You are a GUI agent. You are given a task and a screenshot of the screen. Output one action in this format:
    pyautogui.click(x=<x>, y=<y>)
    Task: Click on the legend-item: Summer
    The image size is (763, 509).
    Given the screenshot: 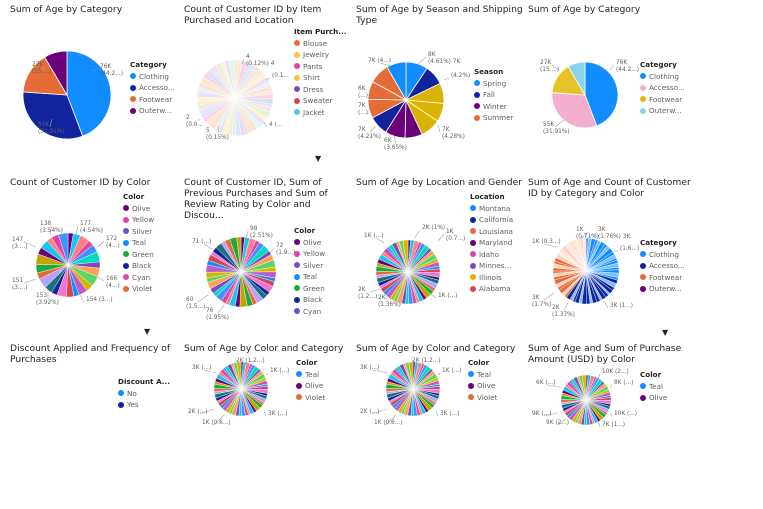 What is the action you would take?
    pyautogui.click(x=494, y=118)
    